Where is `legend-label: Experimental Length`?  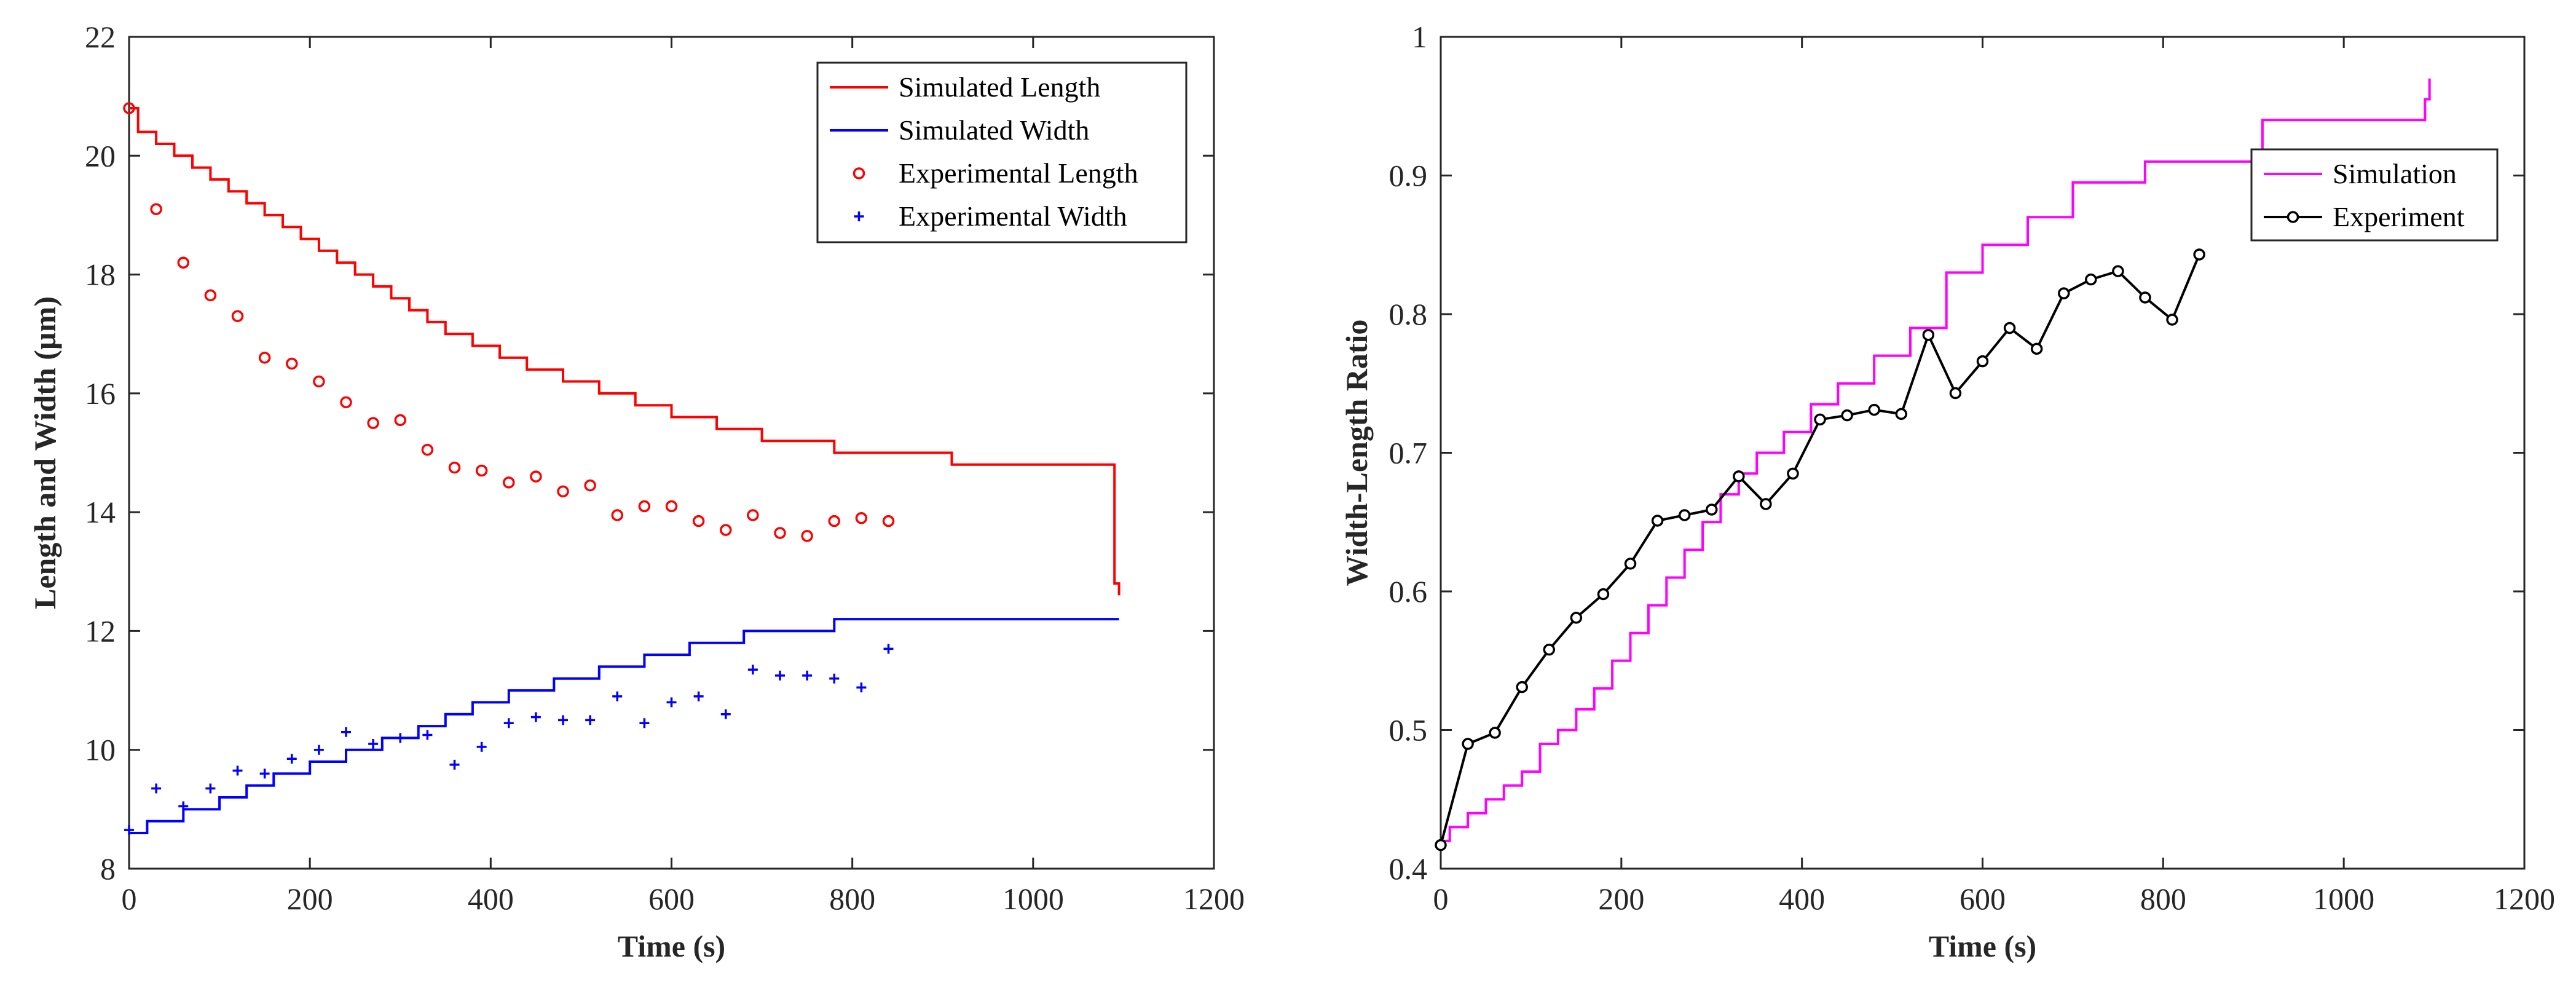 legend-label: Experimental Length is located at coordinates (1019, 173).